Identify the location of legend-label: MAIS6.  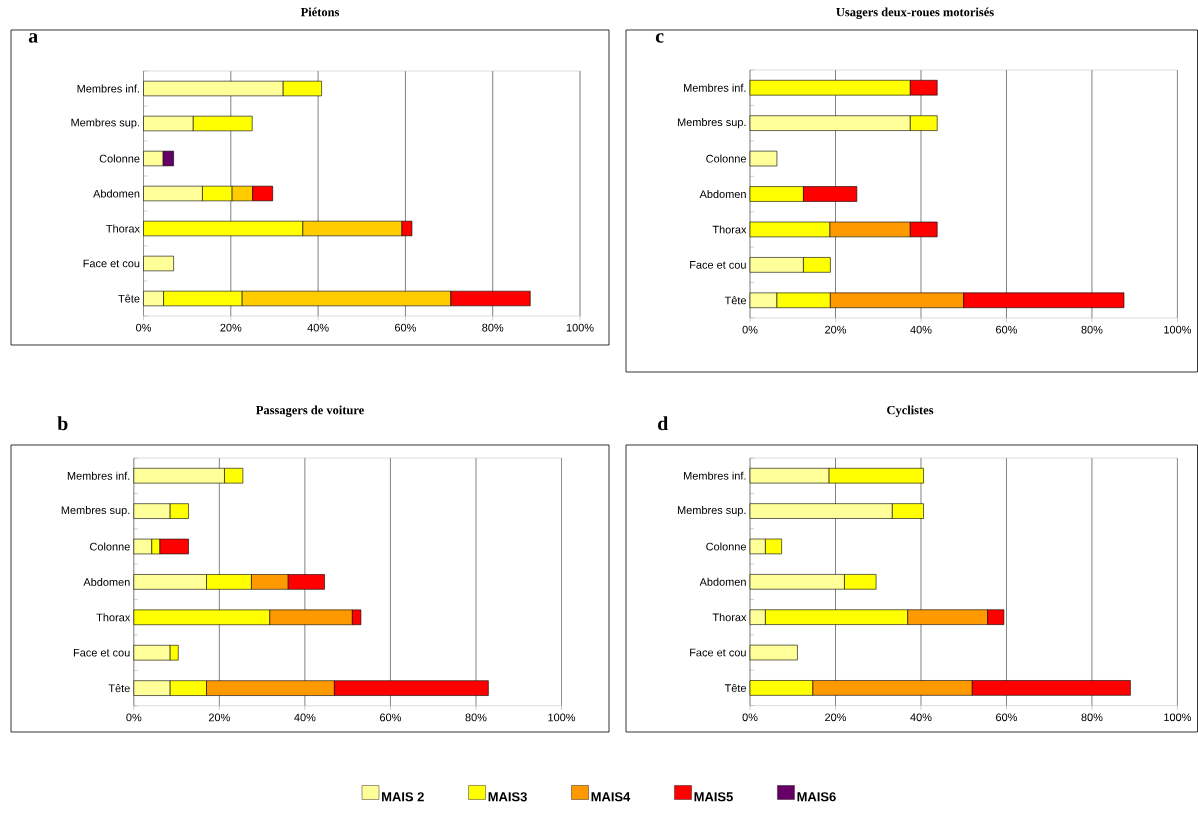
(816, 797).